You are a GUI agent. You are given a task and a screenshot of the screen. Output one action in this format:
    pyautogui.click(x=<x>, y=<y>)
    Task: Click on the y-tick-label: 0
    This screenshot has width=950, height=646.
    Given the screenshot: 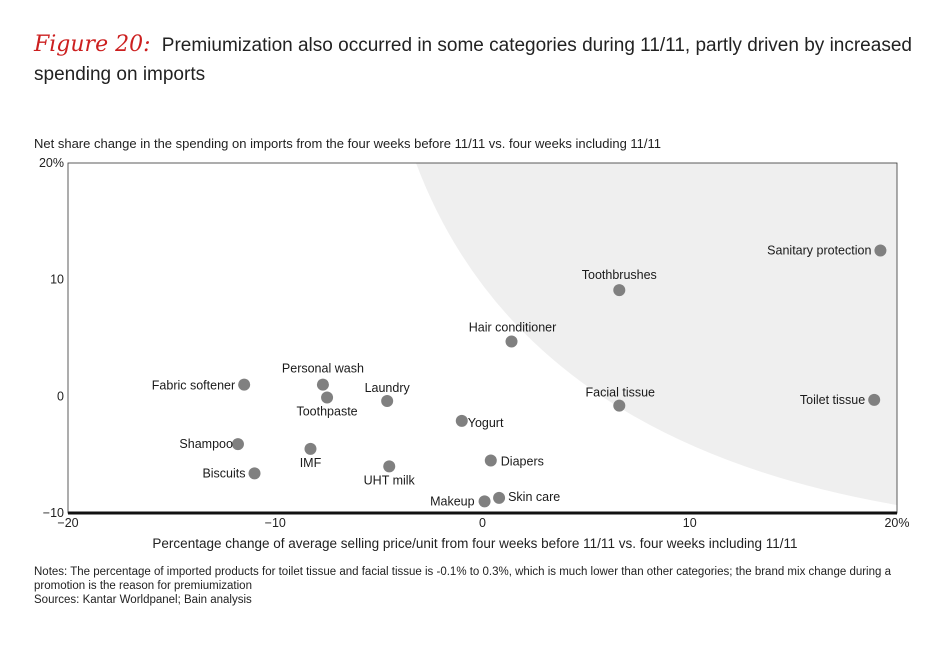 What is the action you would take?
    pyautogui.click(x=60, y=396)
    